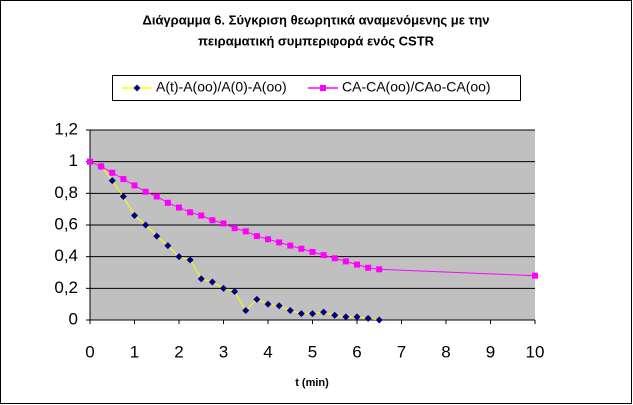 The height and width of the screenshot is (405, 633). What do you see at coordinates (445, 351) in the screenshot?
I see `x-tick-label: 8` at bounding box center [445, 351].